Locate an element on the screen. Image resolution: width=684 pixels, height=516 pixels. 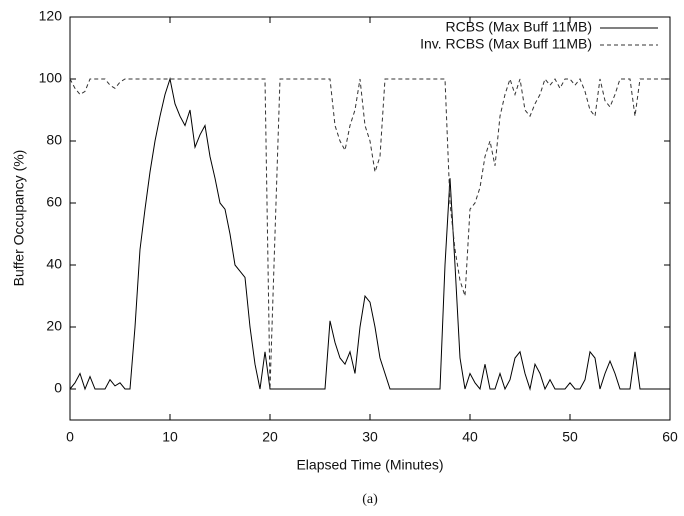
y-tick-label: 40 is located at coordinates (54, 264).